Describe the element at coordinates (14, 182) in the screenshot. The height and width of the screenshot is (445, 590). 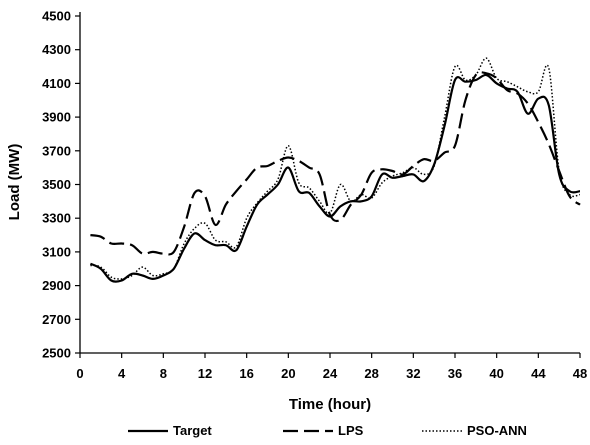
I see `y-axis-title: Load (MW)` at that location.